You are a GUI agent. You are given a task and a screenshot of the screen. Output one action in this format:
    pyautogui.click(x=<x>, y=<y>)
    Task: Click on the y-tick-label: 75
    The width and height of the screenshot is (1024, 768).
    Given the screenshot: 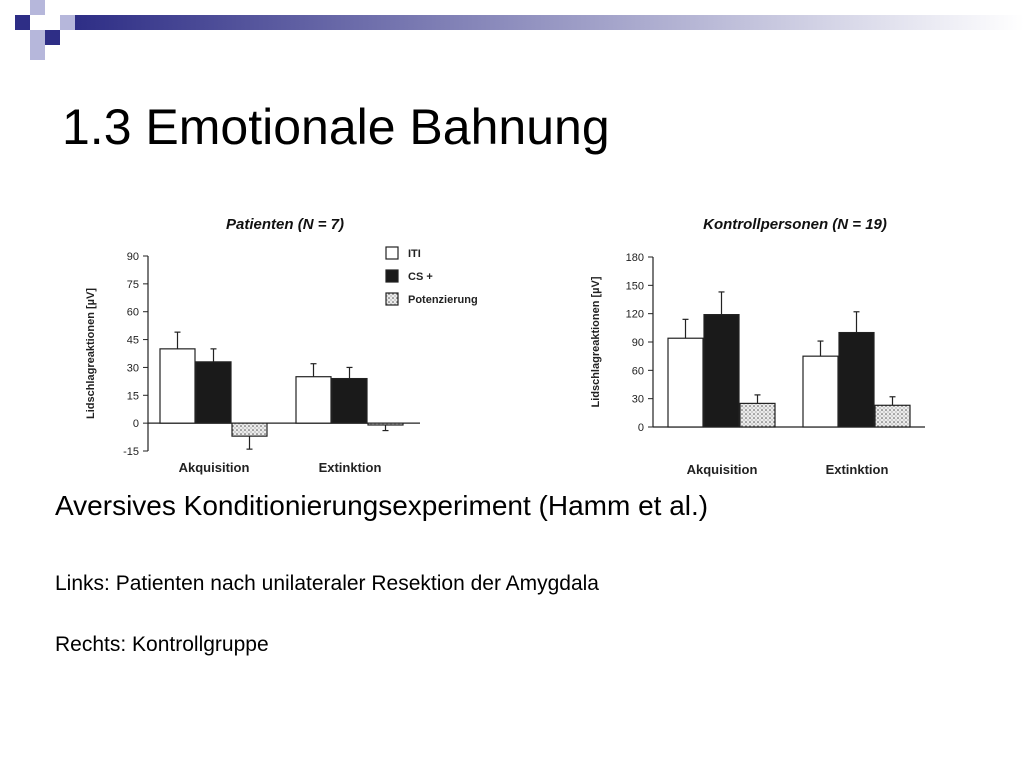 What is the action you would take?
    pyautogui.click(x=133, y=285)
    